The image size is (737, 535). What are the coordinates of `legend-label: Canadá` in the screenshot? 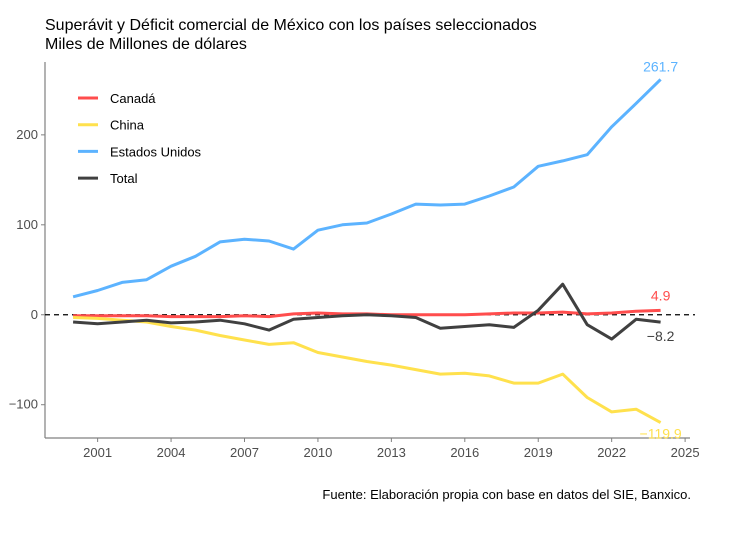 It's located at (133, 98).